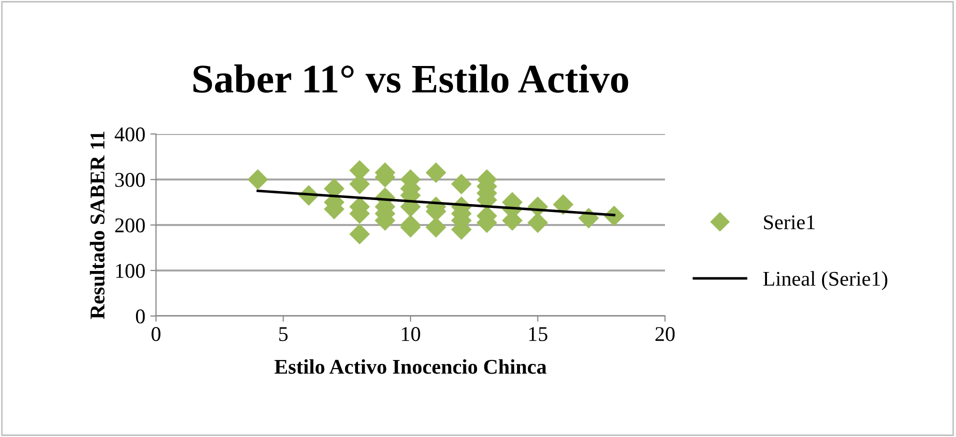 The image size is (956, 437). Describe the element at coordinates (130, 225) in the screenshot. I see `y-tick-label: 200` at that location.